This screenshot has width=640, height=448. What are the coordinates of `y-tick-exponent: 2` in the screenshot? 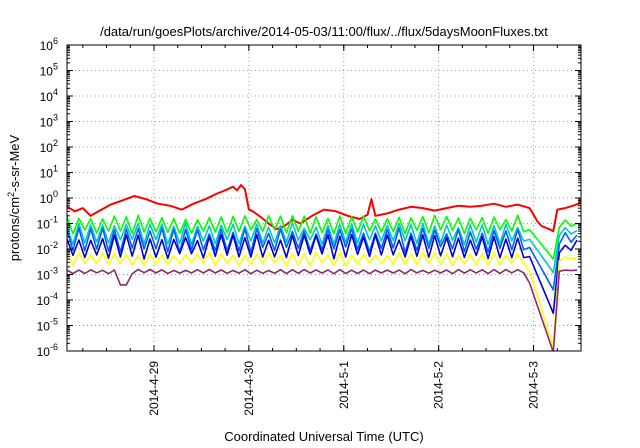 It's located at (55, 143).